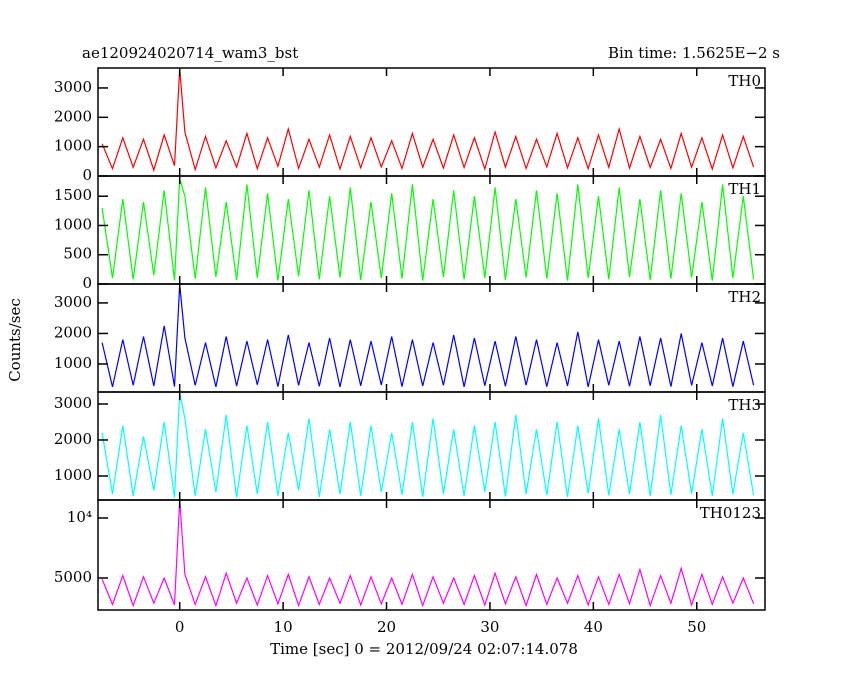 This screenshot has width=850, height=684. I want to click on x-tick-label: 50, so click(696, 627).